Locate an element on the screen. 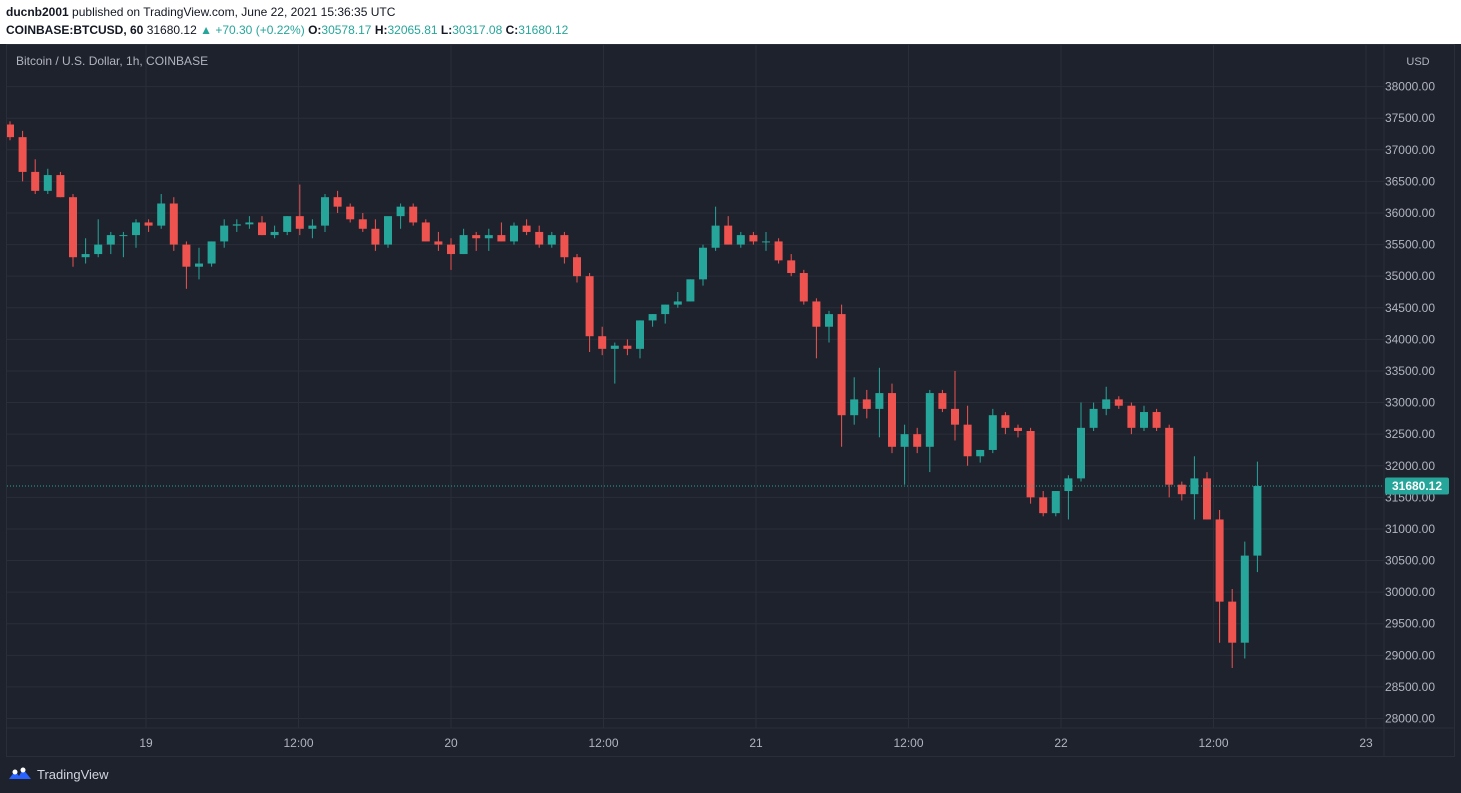 The height and width of the screenshot is (793, 1461). price-tick-label: 37000.00 is located at coordinates (1410, 150).